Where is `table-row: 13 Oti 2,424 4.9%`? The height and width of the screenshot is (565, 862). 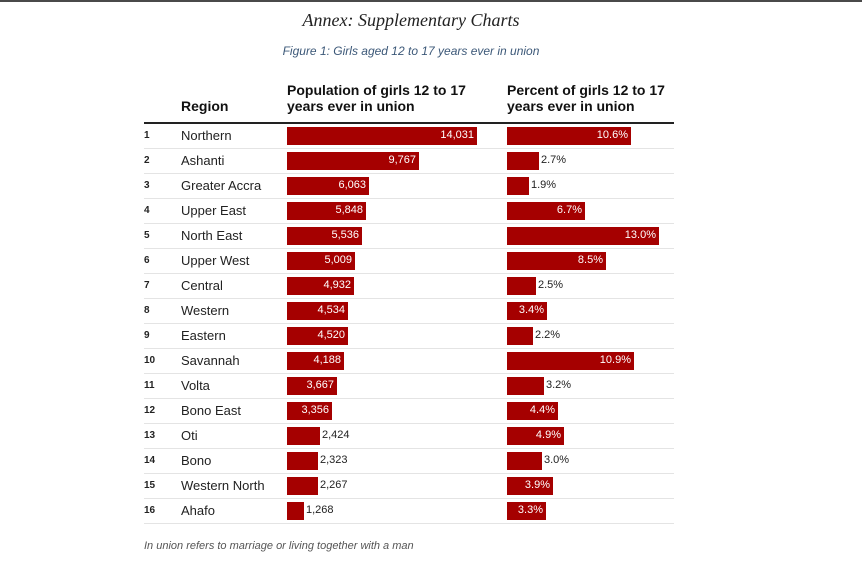
table-row: 13 Oti 2,424 4.9% is located at coordinates (409, 436).